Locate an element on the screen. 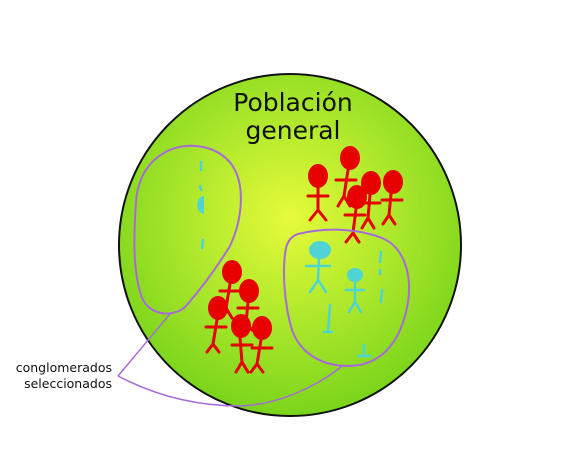  callout-line-right is located at coordinates (230, 386).